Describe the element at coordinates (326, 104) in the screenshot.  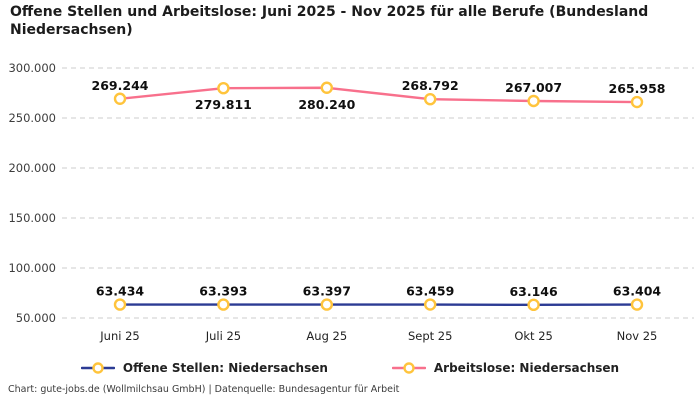
I see `data-point-label-arbeitslose: 280.240` at that location.